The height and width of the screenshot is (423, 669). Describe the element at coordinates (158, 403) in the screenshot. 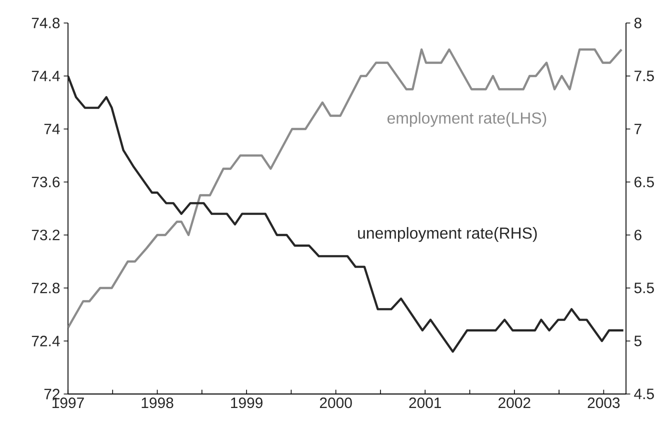

I see `x-tick-label: 1998` at that location.